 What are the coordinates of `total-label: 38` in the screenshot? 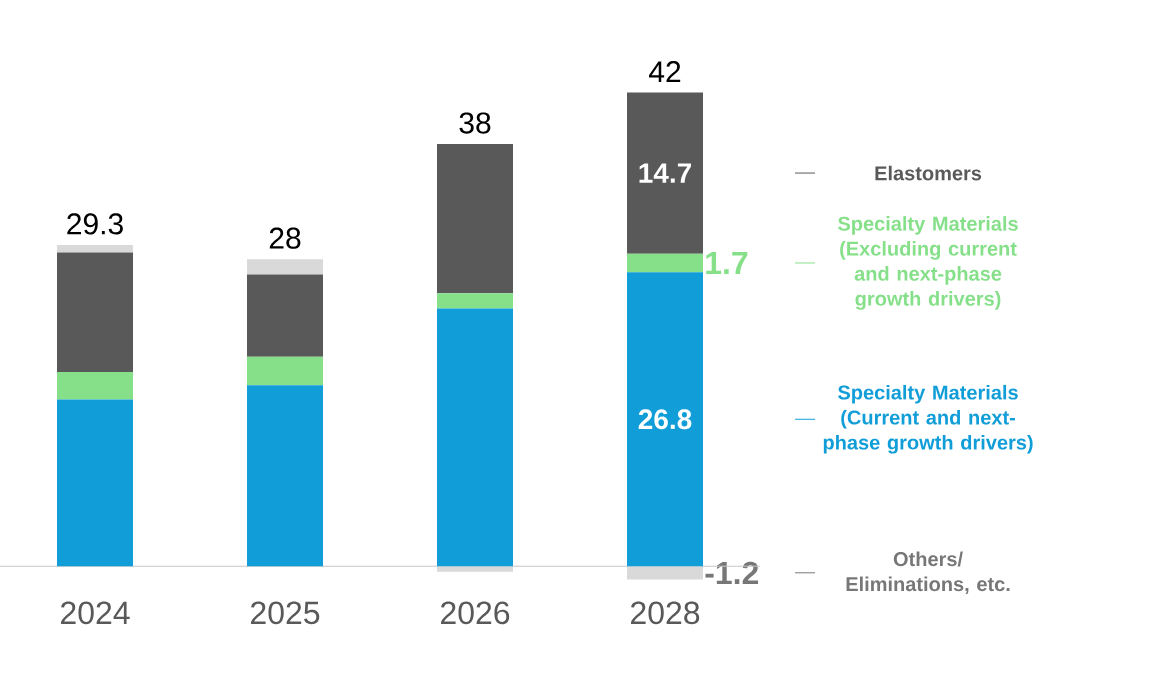 It's located at (475, 123).